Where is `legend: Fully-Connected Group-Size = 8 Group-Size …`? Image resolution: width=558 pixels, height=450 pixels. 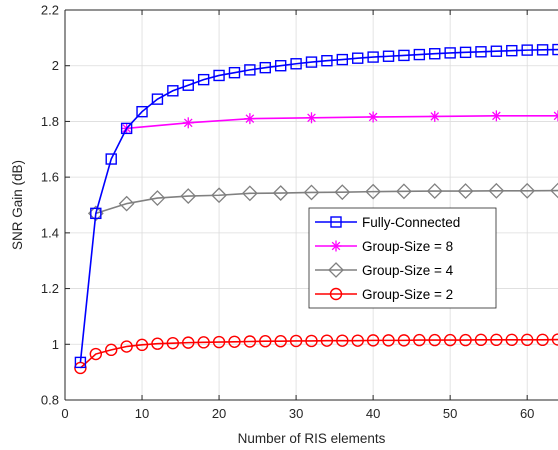
legend: Fully-Connected Group-Size = 8 Group-Size … is located at coordinates (402, 258).